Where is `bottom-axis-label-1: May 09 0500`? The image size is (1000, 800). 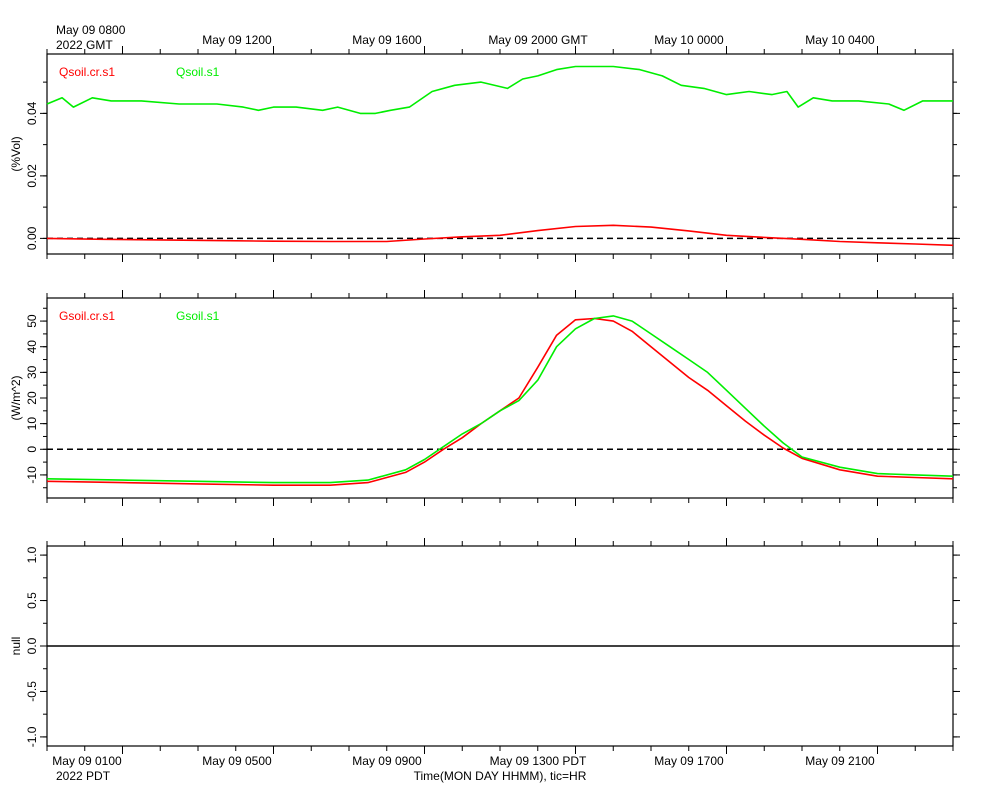
bottom-axis-label-1: May 09 0500 is located at coordinates (237, 761).